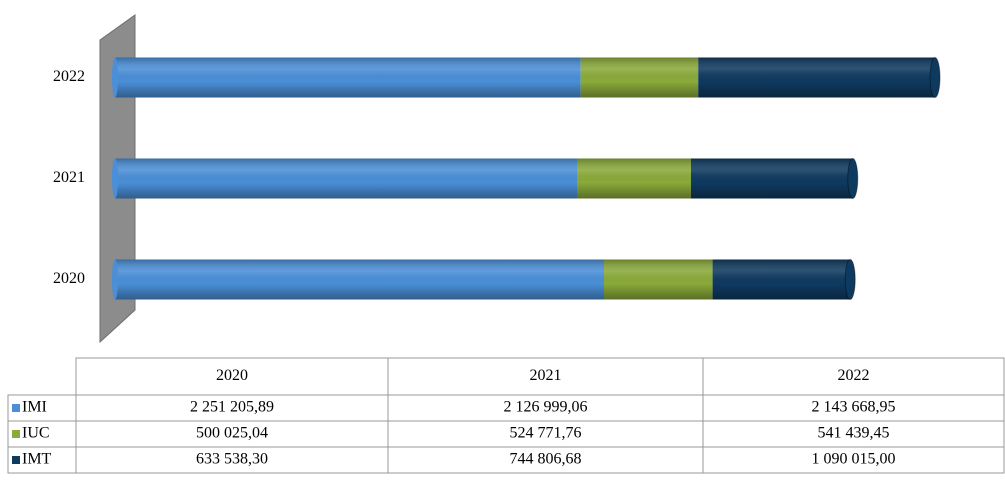 The width and height of the screenshot is (1005, 487). I want to click on table-value: 500 025,04, so click(232, 433).